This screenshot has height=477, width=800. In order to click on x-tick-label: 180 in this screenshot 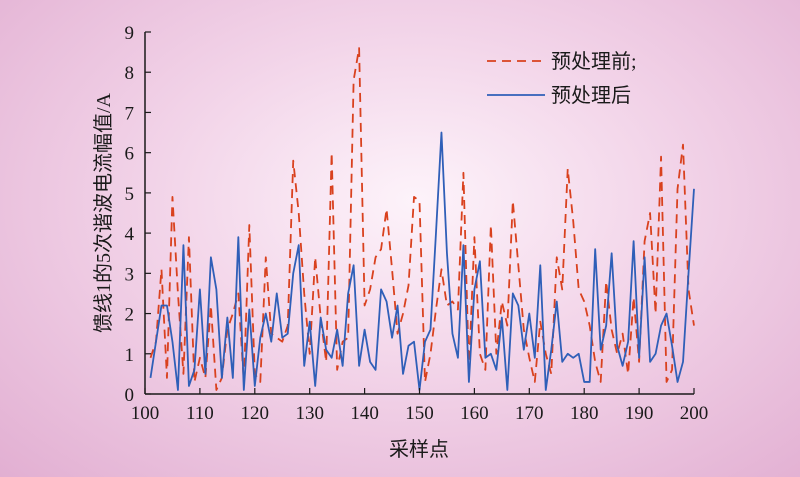, I will do `click(584, 413)`.